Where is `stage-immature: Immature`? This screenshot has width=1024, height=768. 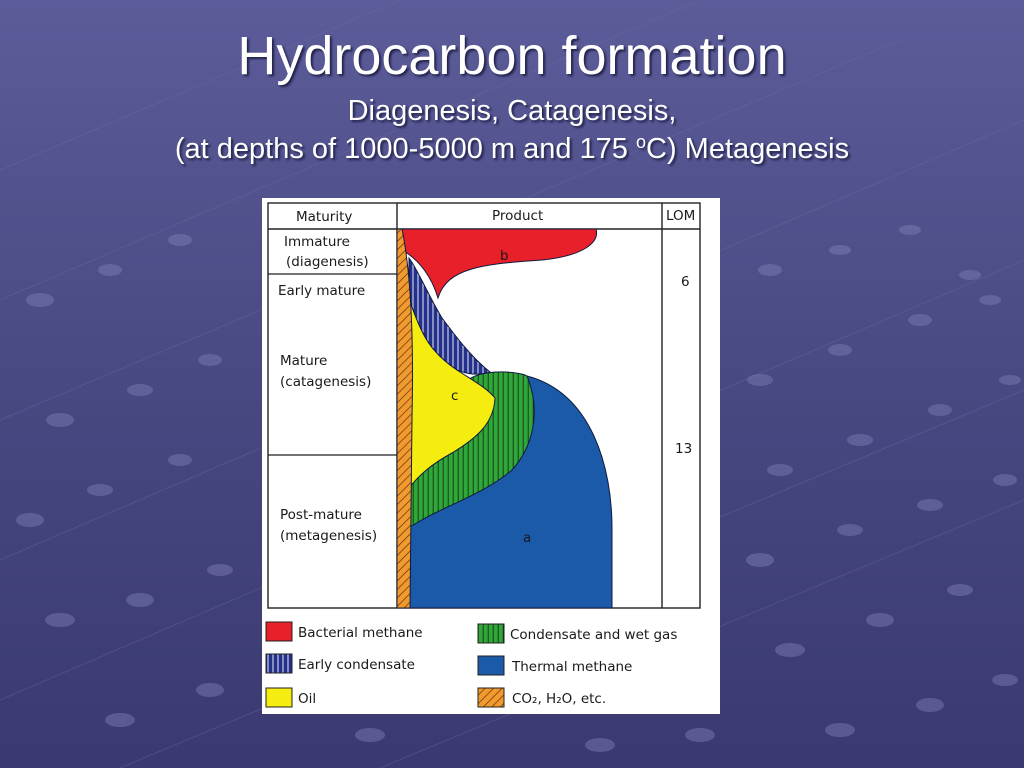
stage-immature: Immature is located at coordinates (317, 242).